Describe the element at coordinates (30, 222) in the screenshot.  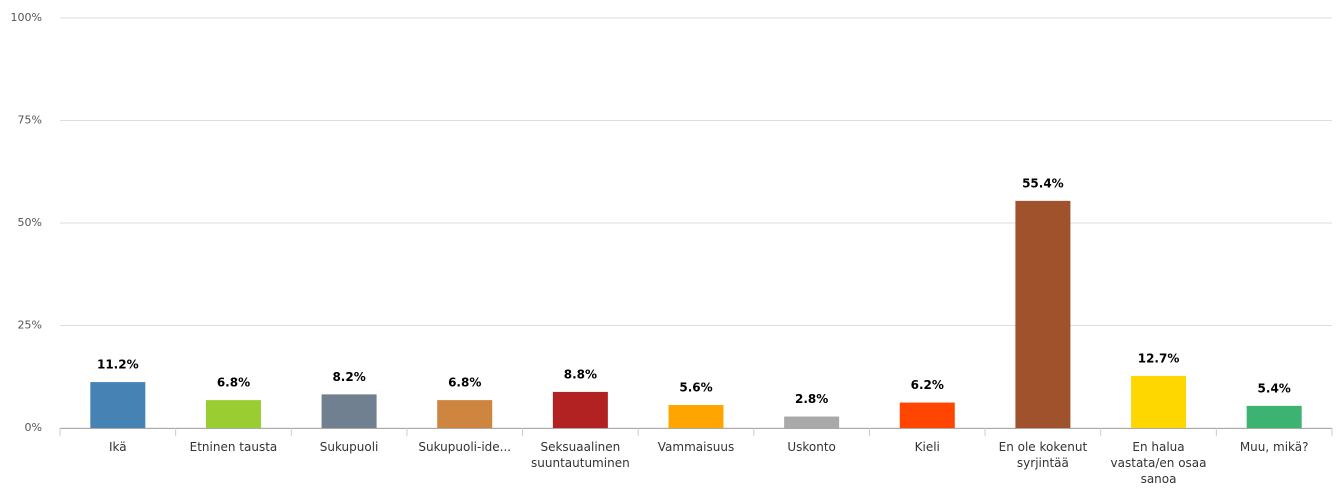
I see `y-tick-label: 50%` at that location.